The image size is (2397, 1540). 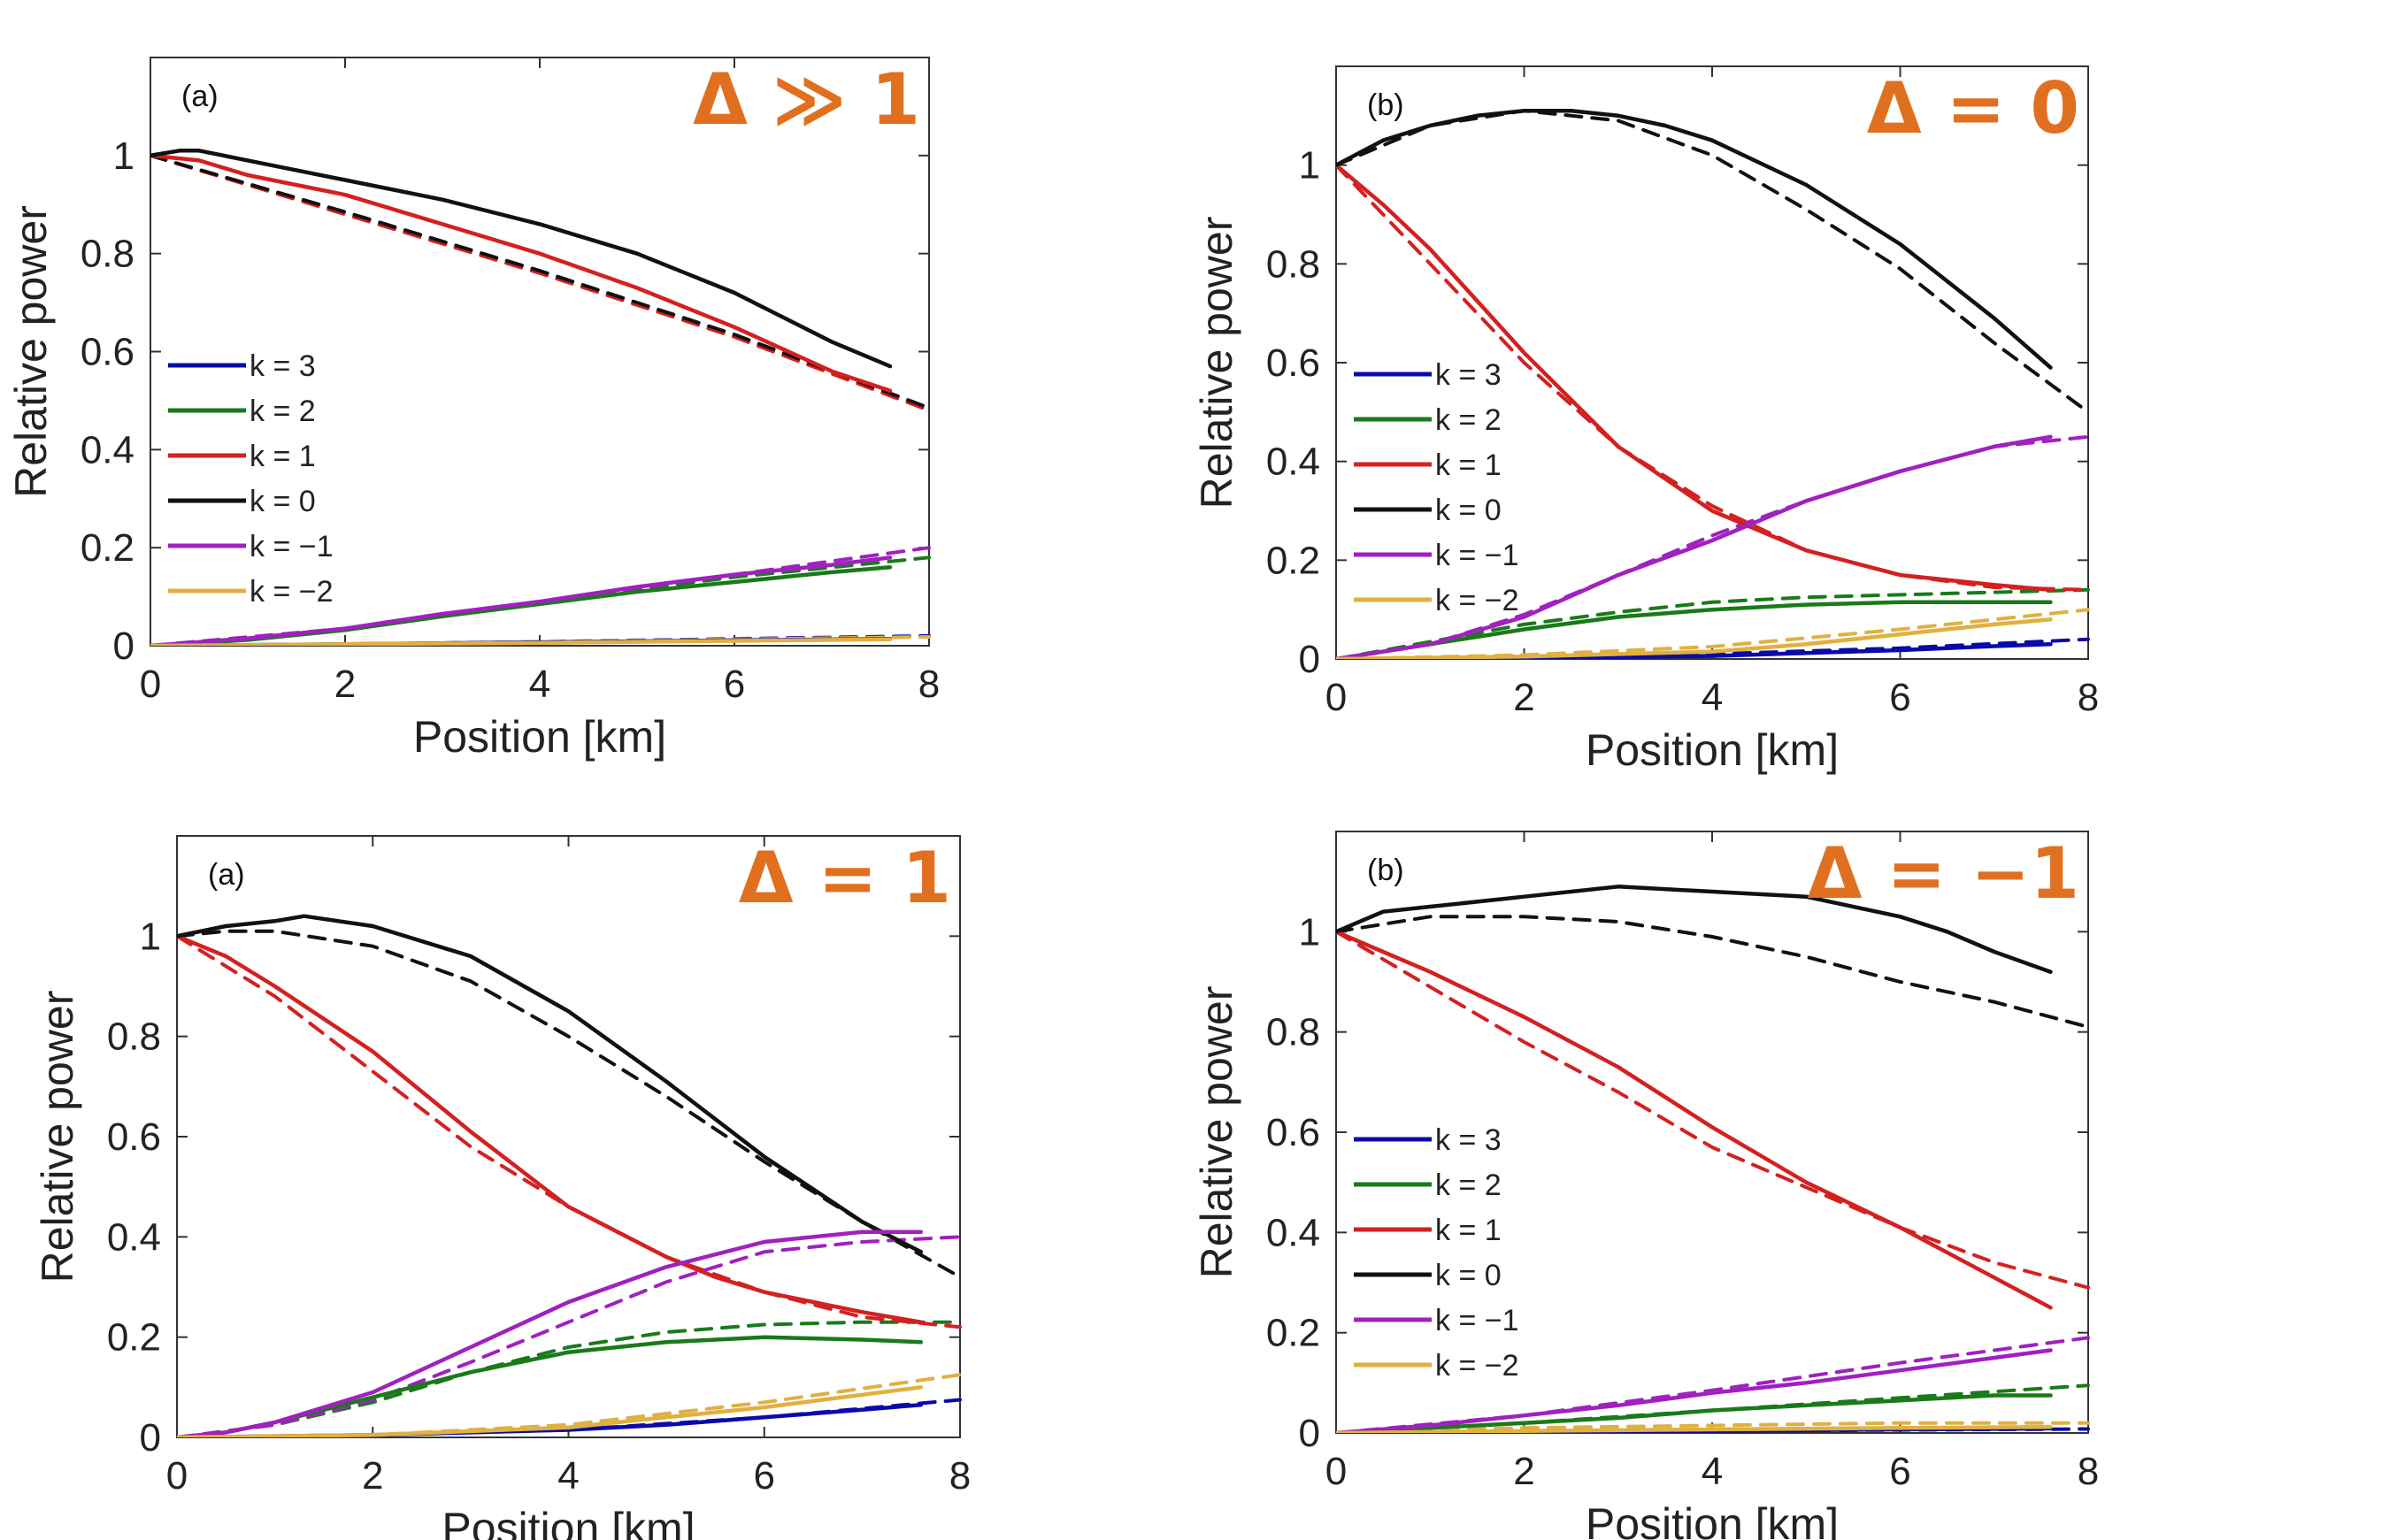 What do you see at coordinates (200, 96) in the screenshot?
I see `panel-tag: (a)` at bounding box center [200, 96].